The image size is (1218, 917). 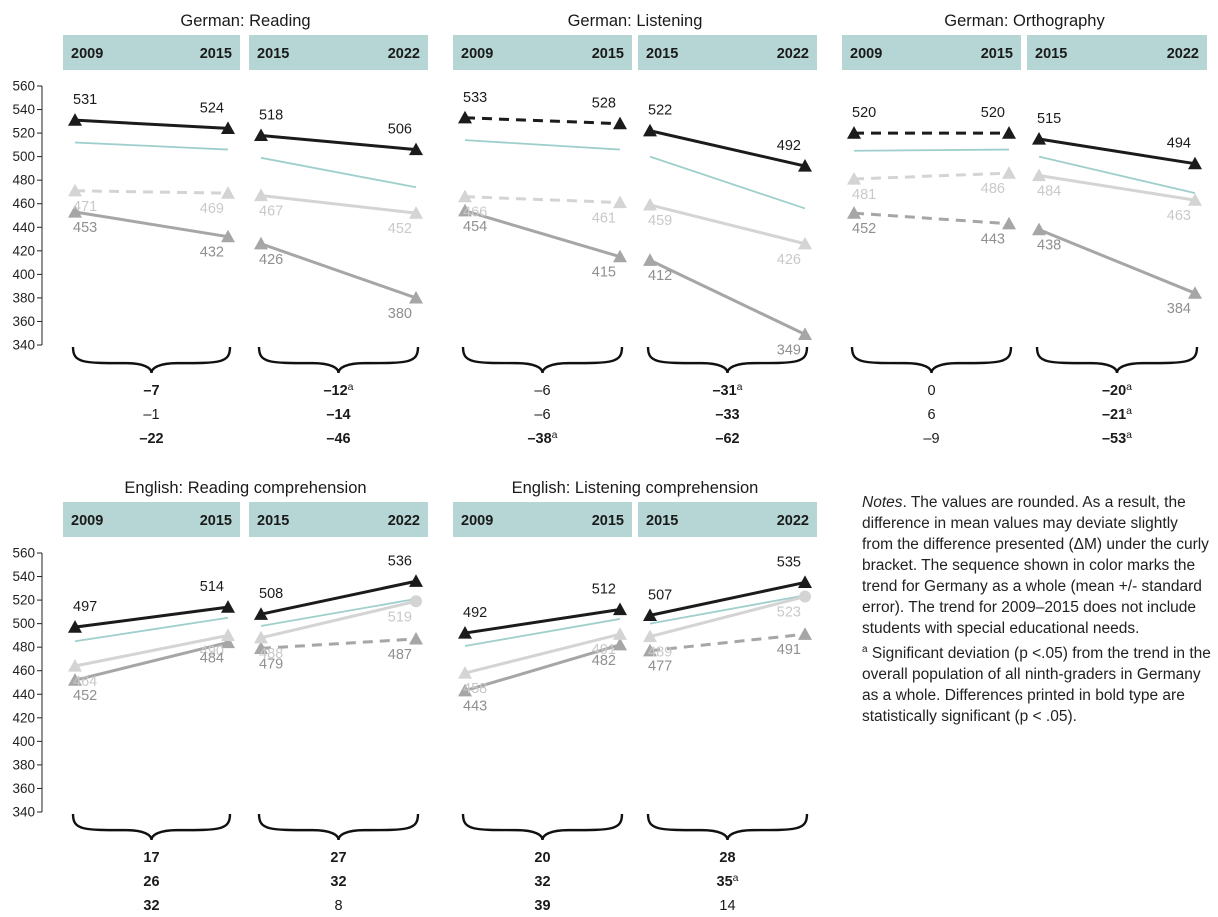 I want to click on difference-value: –12a, so click(x=338, y=390).